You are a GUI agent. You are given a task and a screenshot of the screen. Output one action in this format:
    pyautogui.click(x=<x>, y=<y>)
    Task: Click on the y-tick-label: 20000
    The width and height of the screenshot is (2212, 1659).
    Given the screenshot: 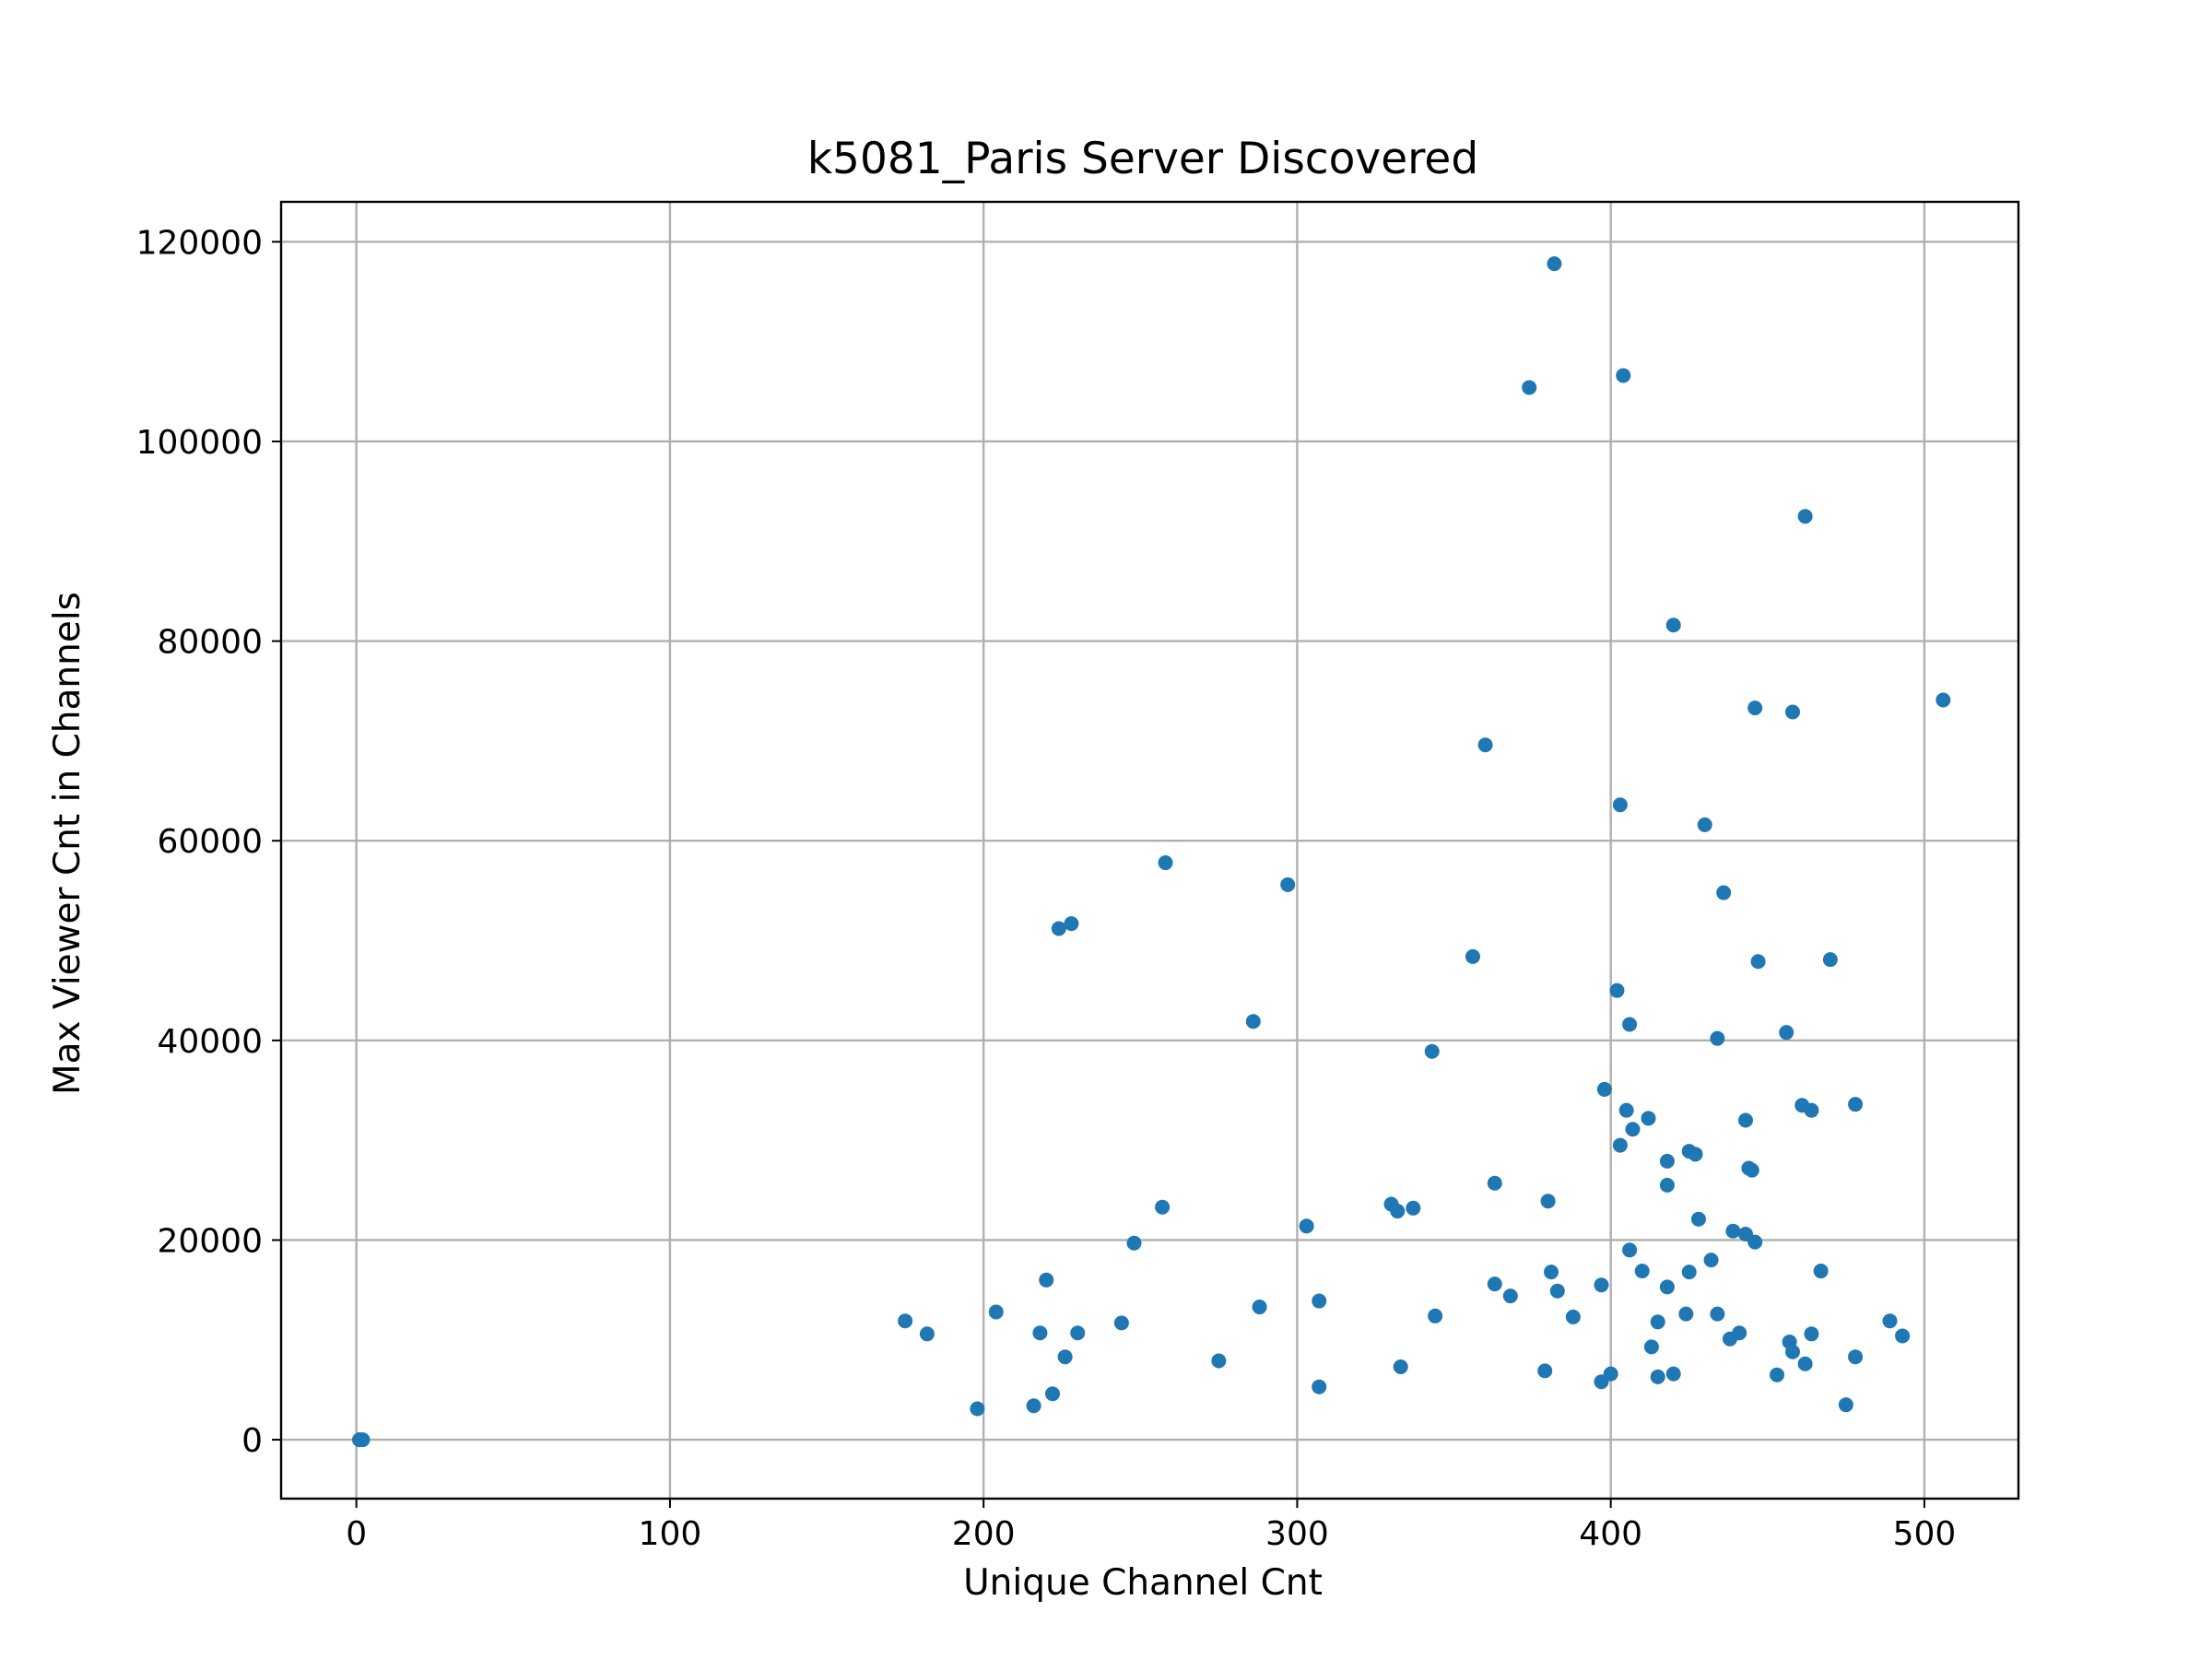 What is the action you would take?
    pyautogui.click(x=210, y=1241)
    